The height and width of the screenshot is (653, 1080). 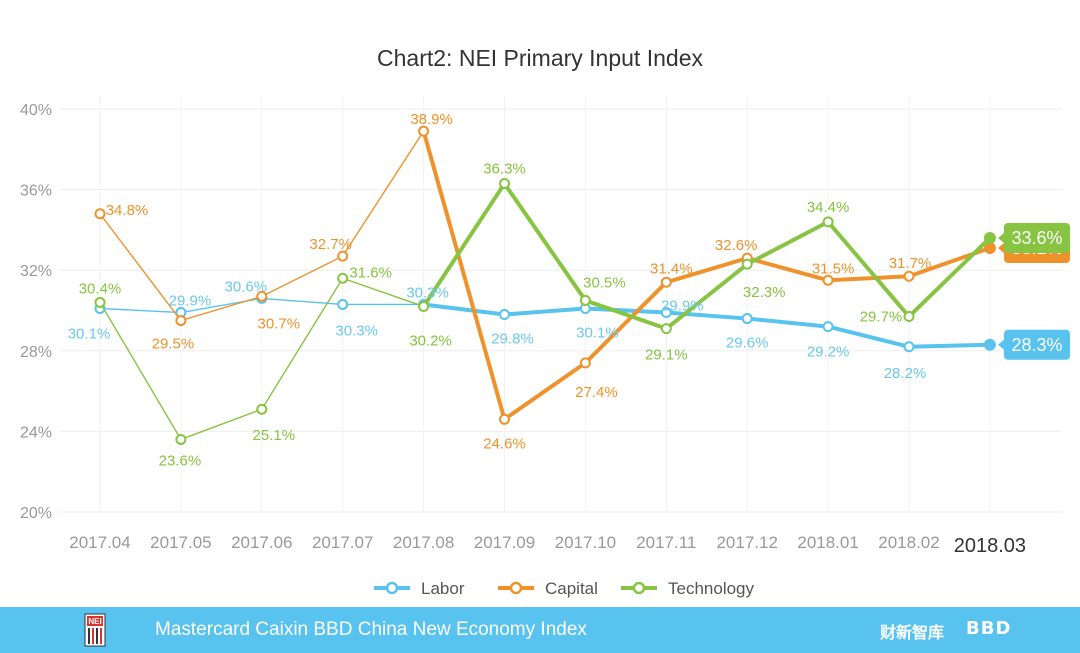 What do you see at coordinates (512, 339) in the screenshot?
I see `labor-data-label: 29.8%` at bounding box center [512, 339].